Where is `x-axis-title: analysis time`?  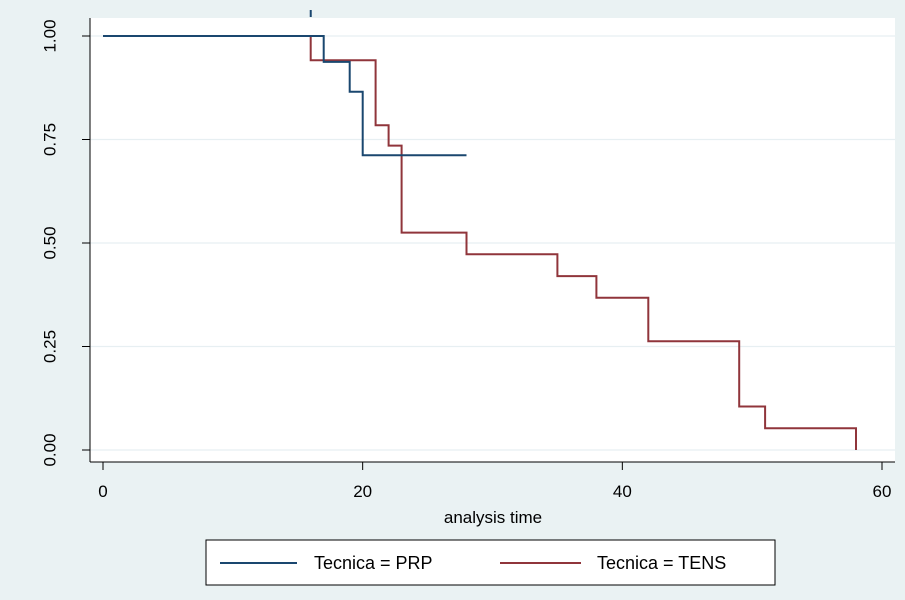
x-axis-title: analysis time is located at coordinates (493, 517).